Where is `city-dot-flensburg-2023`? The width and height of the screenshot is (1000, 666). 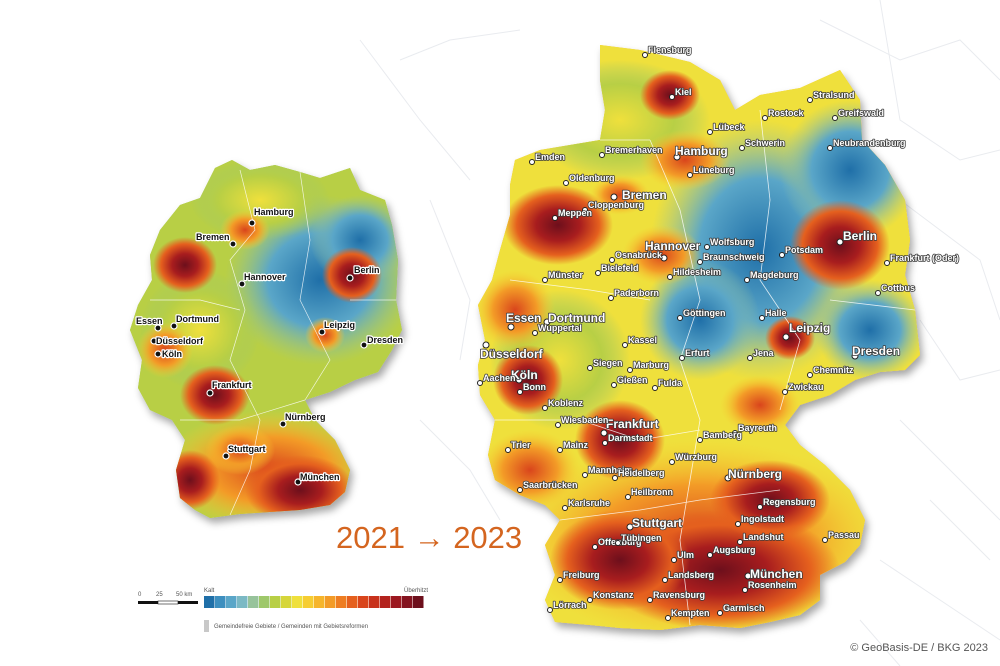
city-dot-flensburg-2023 is located at coordinates (645, 55).